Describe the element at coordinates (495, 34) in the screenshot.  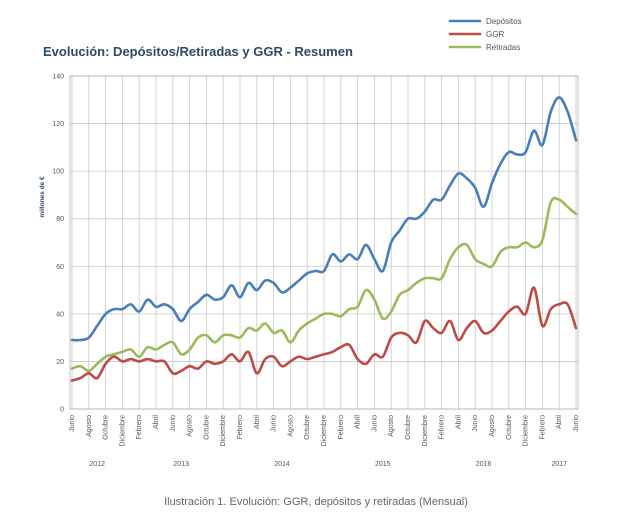
I see `legend-label-ggr: GGR` at that location.